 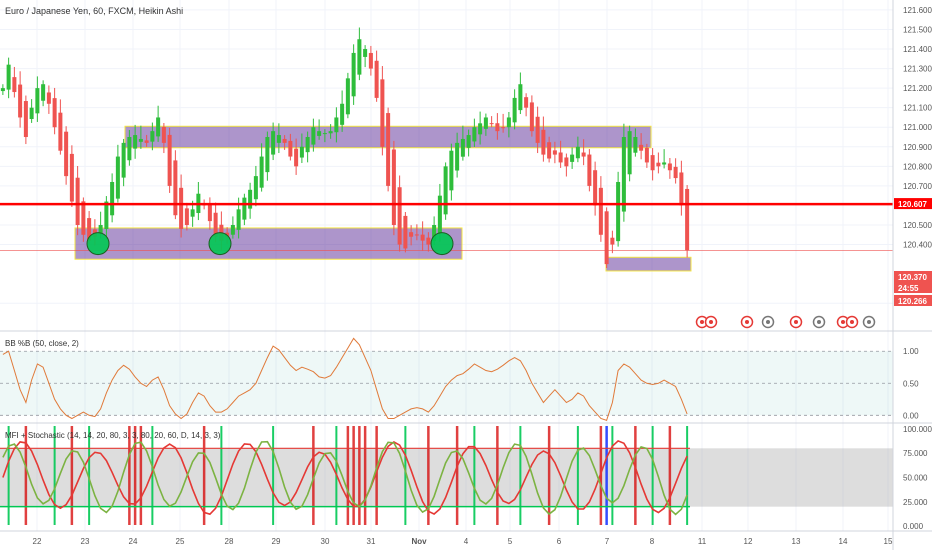 I want to click on stochastic-line, so click(x=345, y=478).